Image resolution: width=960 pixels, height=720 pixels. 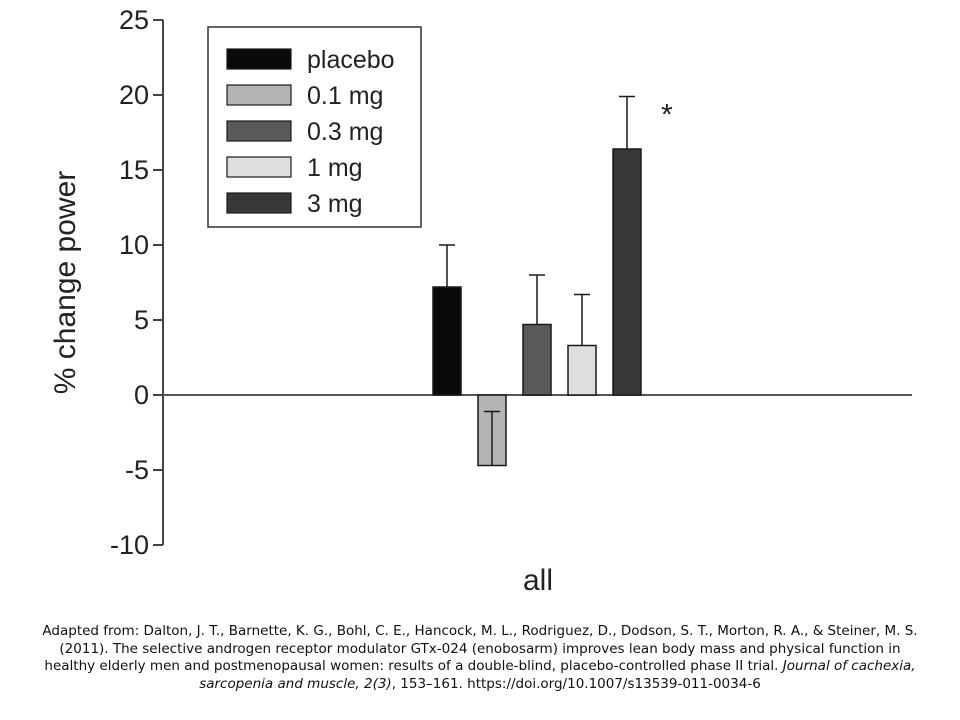 What do you see at coordinates (537, 307) in the screenshot?
I see `bar-series` at bounding box center [537, 307].